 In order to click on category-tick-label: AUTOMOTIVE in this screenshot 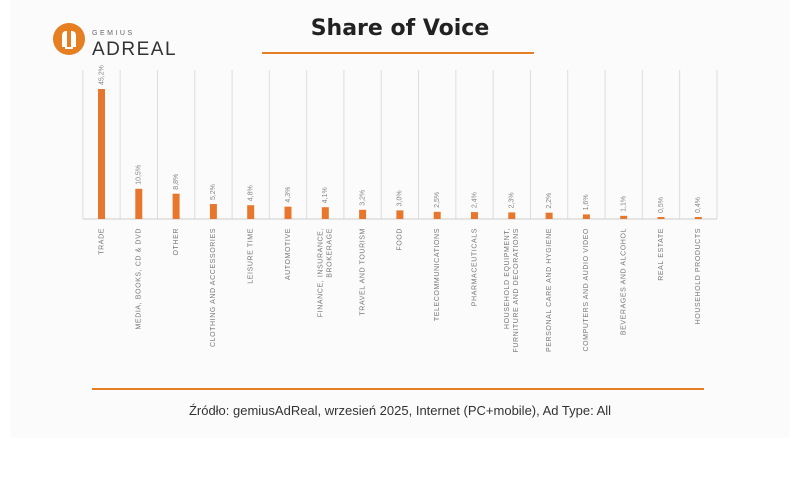, I will do `click(288, 254)`.